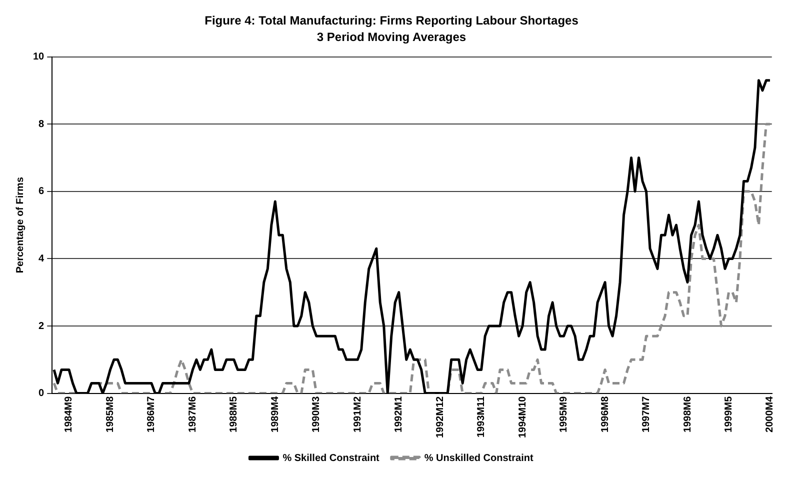  I want to click on x-tick-label: 1987M6, so click(192, 414).